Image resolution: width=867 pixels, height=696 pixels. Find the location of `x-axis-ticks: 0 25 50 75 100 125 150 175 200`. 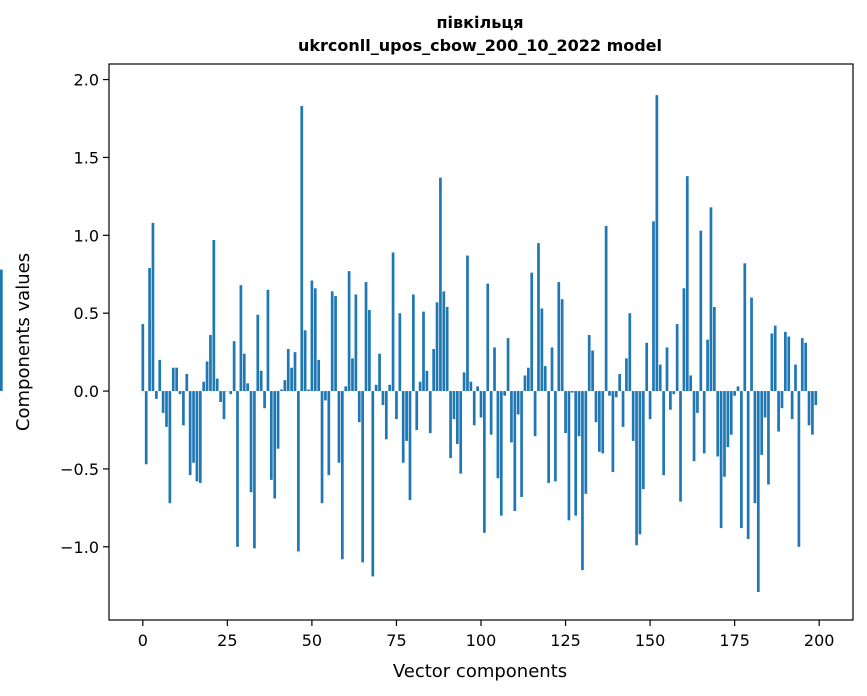

x-axis-ticks: 0 25 50 75 100 125 150 175 200 is located at coordinates (486, 635).